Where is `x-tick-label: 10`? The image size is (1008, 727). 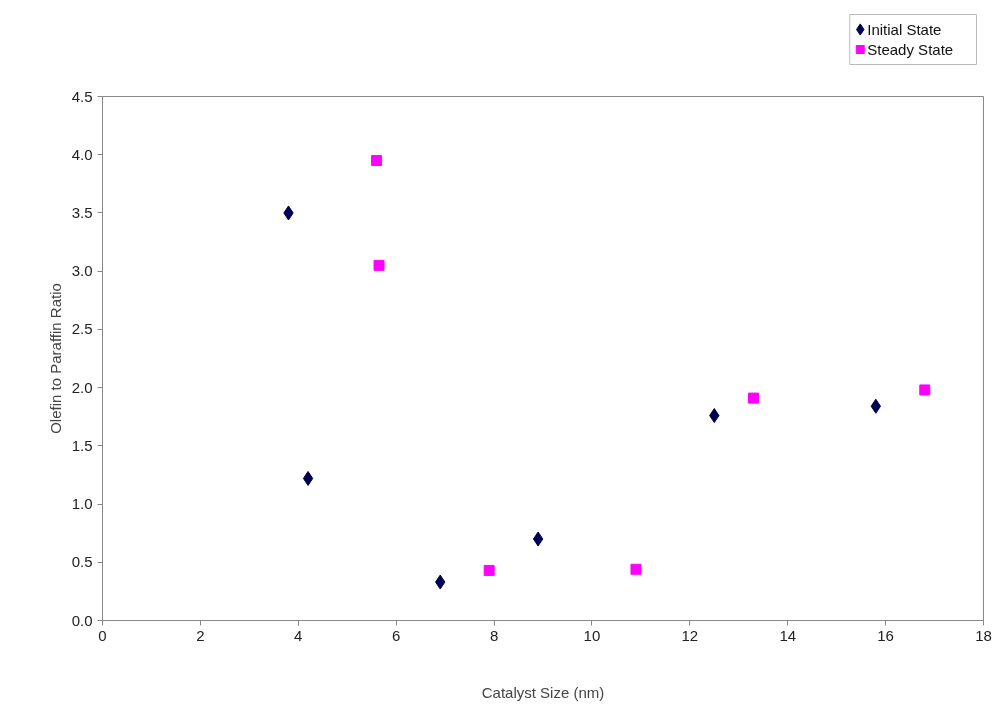
x-tick-label: 10 is located at coordinates (592, 635).